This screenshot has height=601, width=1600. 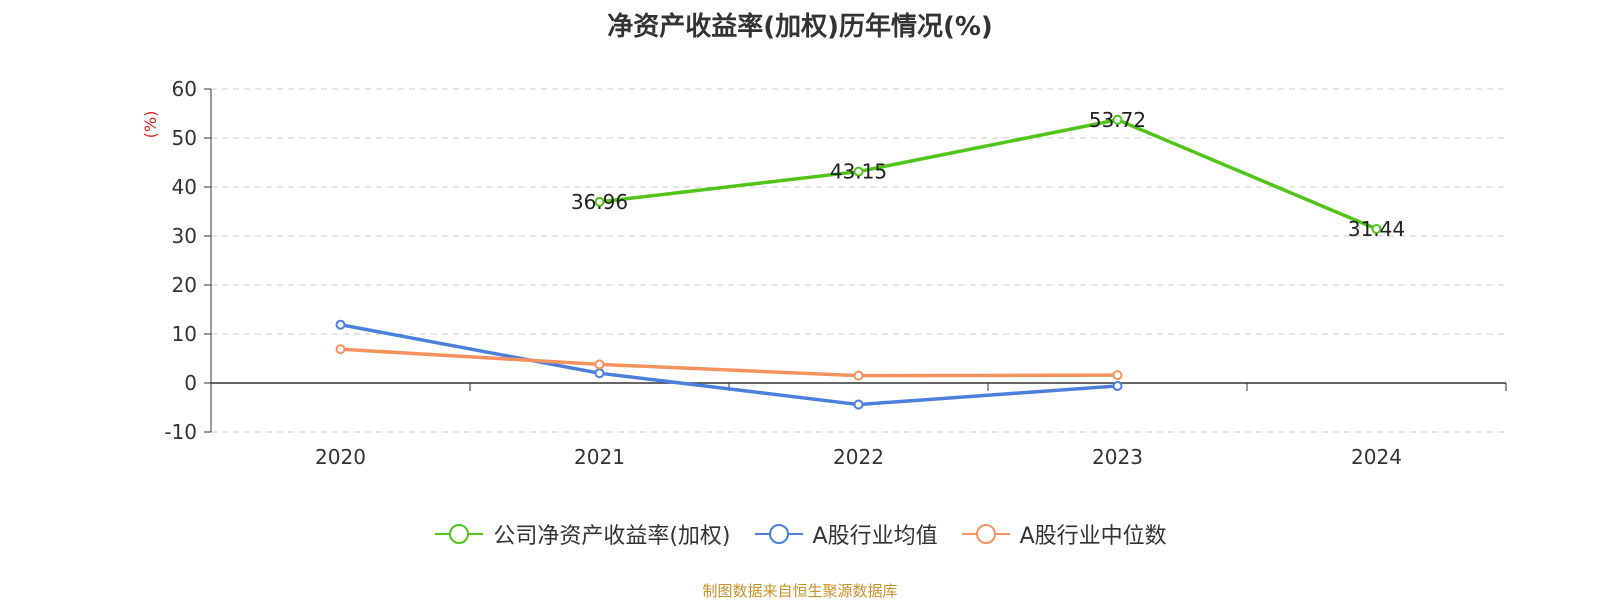 I want to click on x-tick-label: 2022, so click(x=858, y=457).